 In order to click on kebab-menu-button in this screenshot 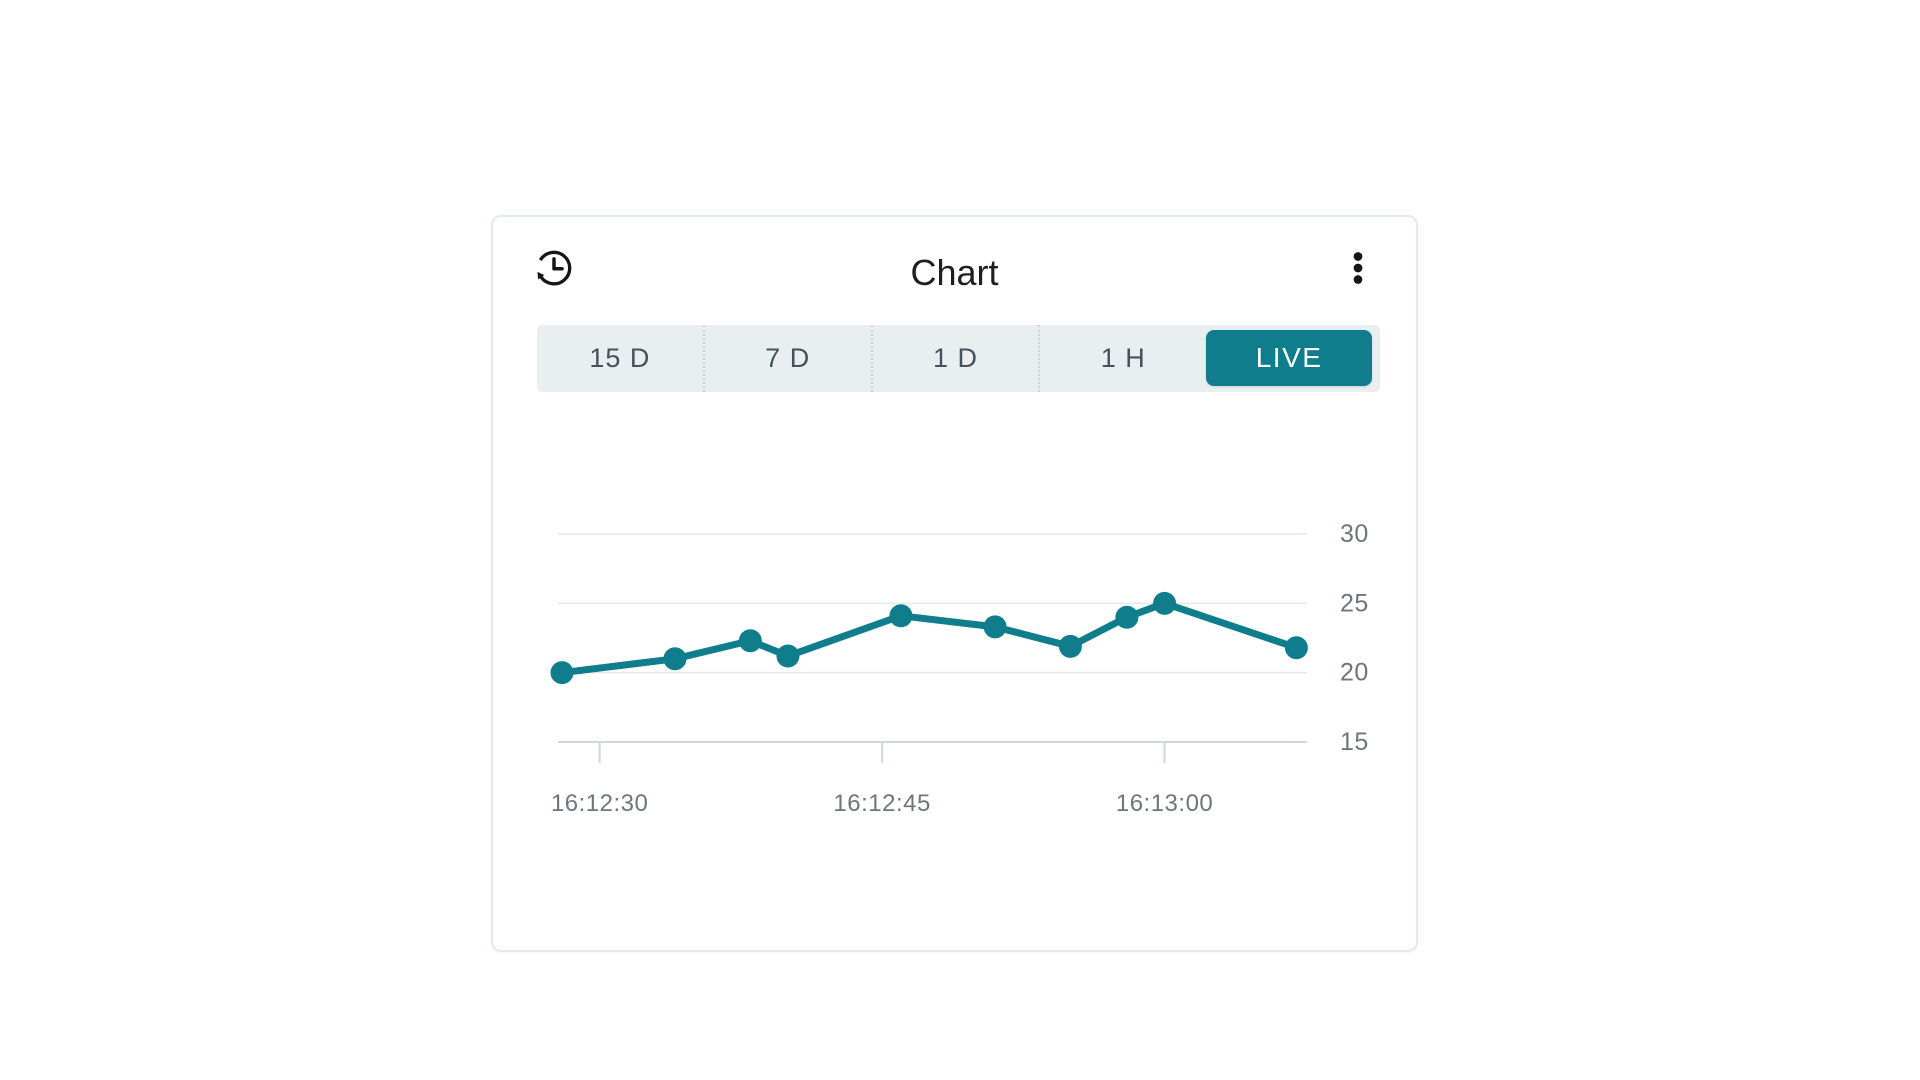, I will do `click(1358, 268)`.